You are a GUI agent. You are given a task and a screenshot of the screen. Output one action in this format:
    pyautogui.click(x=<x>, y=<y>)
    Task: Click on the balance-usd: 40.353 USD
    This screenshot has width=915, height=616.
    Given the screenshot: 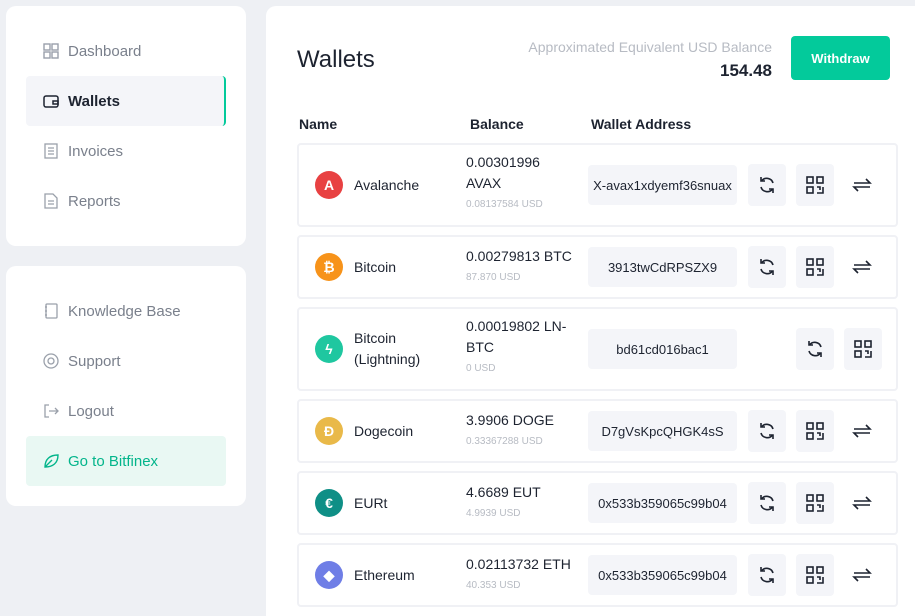 What is the action you would take?
    pyautogui.click(x=493, y=585)
    